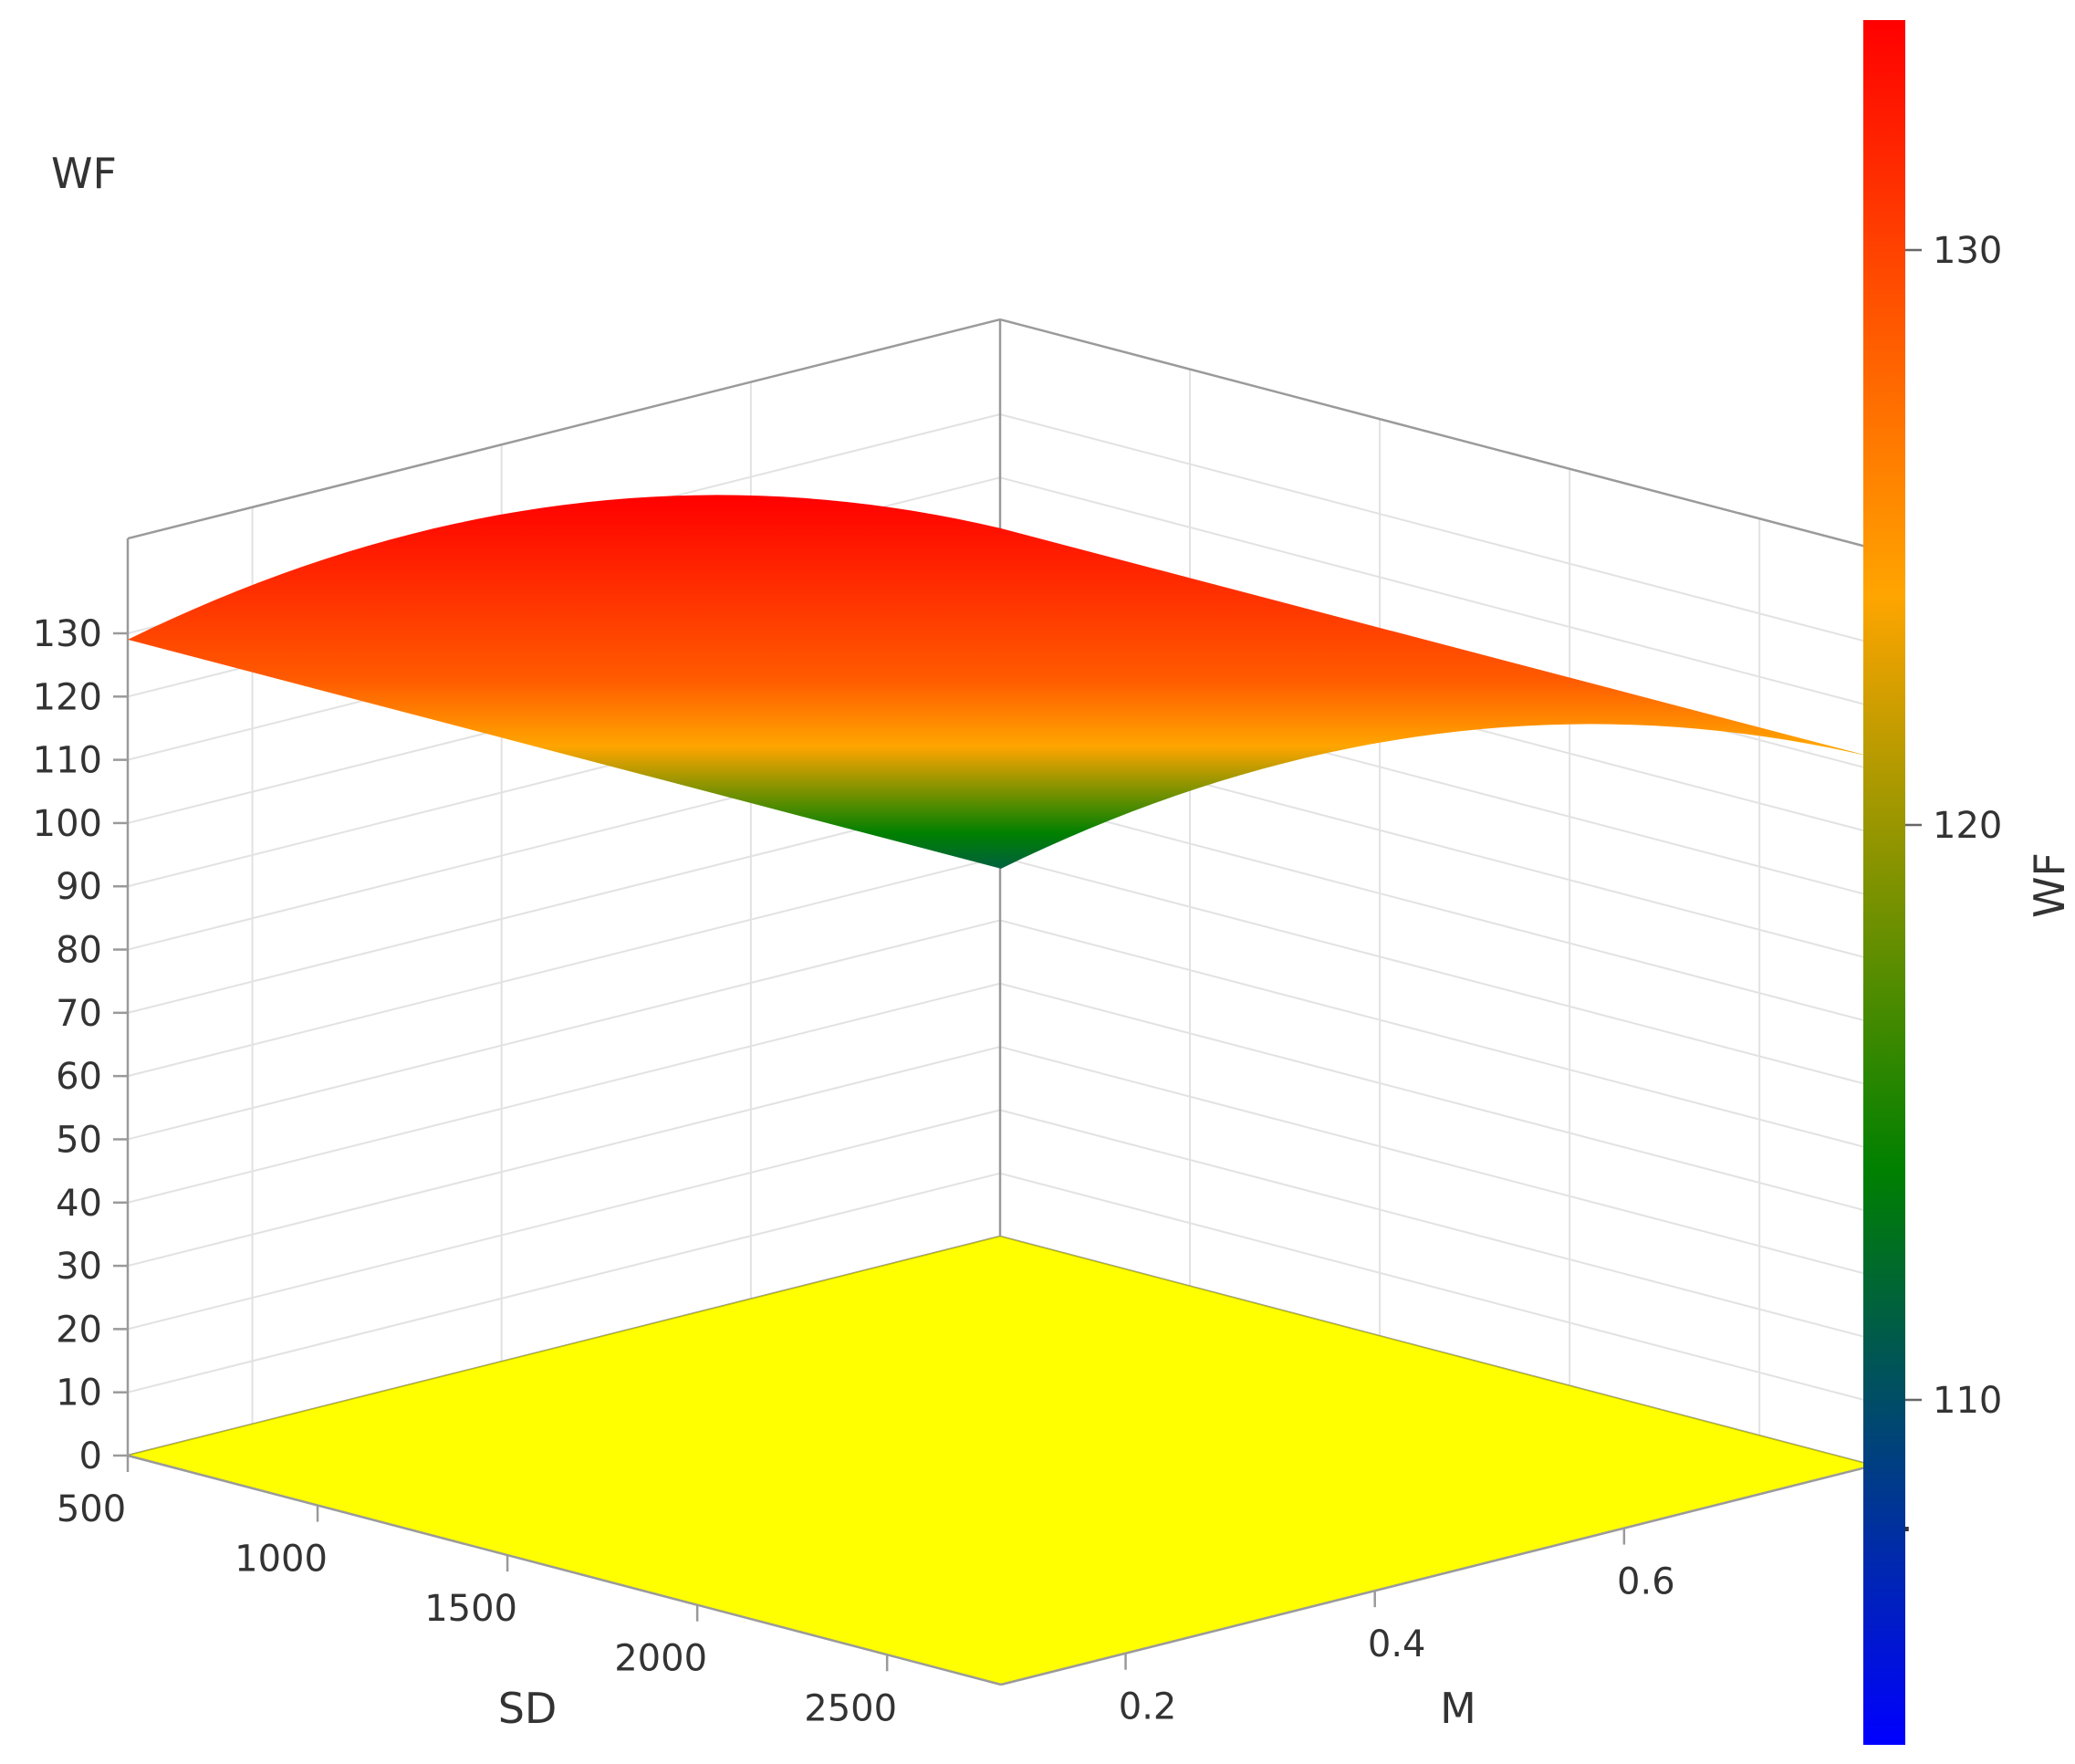 The width and height of the screenshot is (2075, 1764). What do you see at coordinates (1884, 882) in the screenshot?
I see `colorbar-gradient` at bounding box center [1884, 882].